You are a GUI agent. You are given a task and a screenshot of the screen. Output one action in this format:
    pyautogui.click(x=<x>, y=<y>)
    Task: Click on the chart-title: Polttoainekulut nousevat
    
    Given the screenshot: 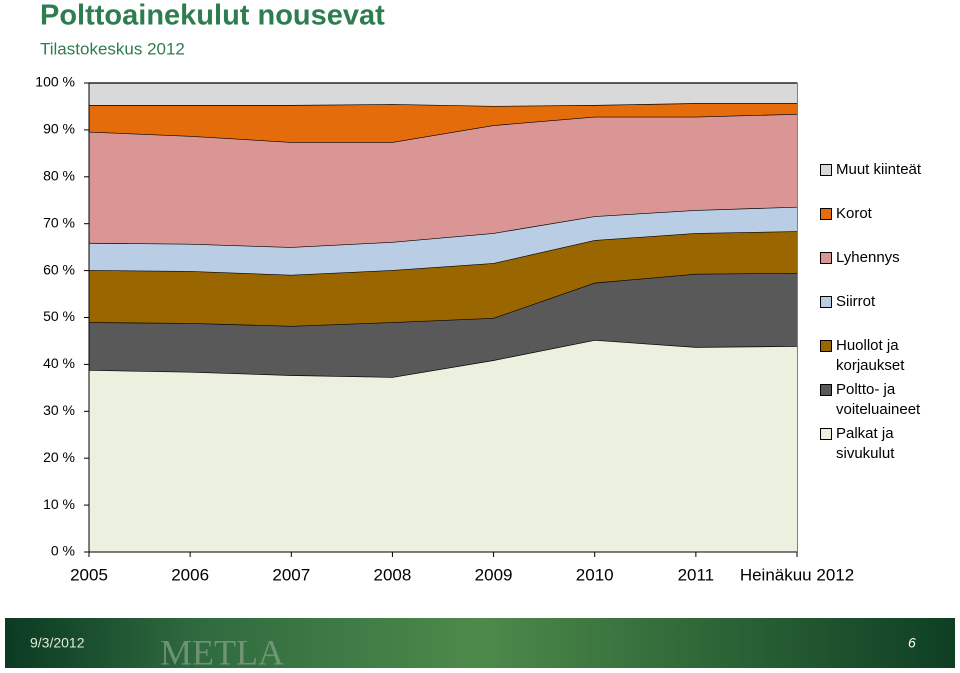 What is the action you would take?
    pyautogui.click(x=212, y=16)
    